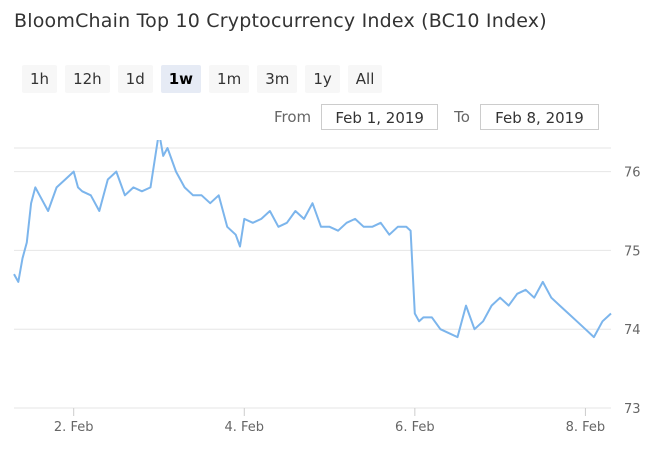 This screenshot has height=454, width=667. Describe the element at coordinates (244, 427) in the screenshot. I see `x-tick-label: 4. Feb` at that location.